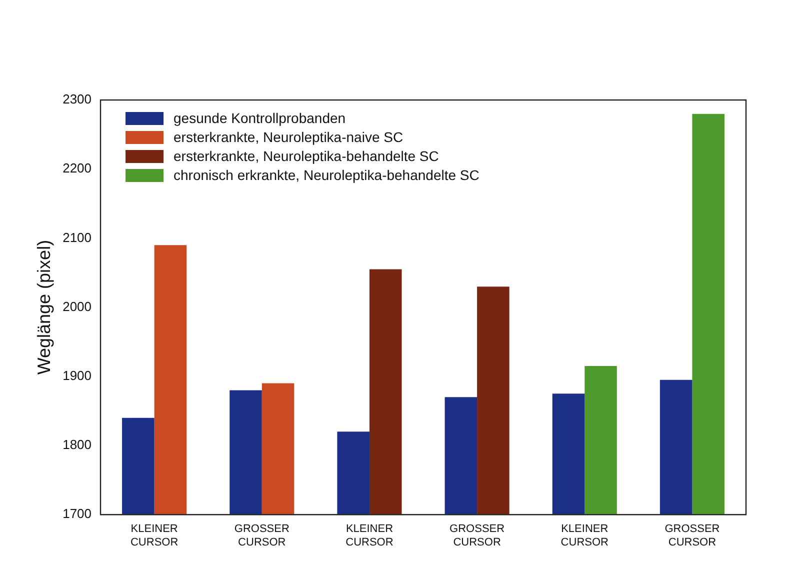 The width and height of the screenshot is (791, 582). I want to click on y-tick-label: 2200, so click(77, 168).